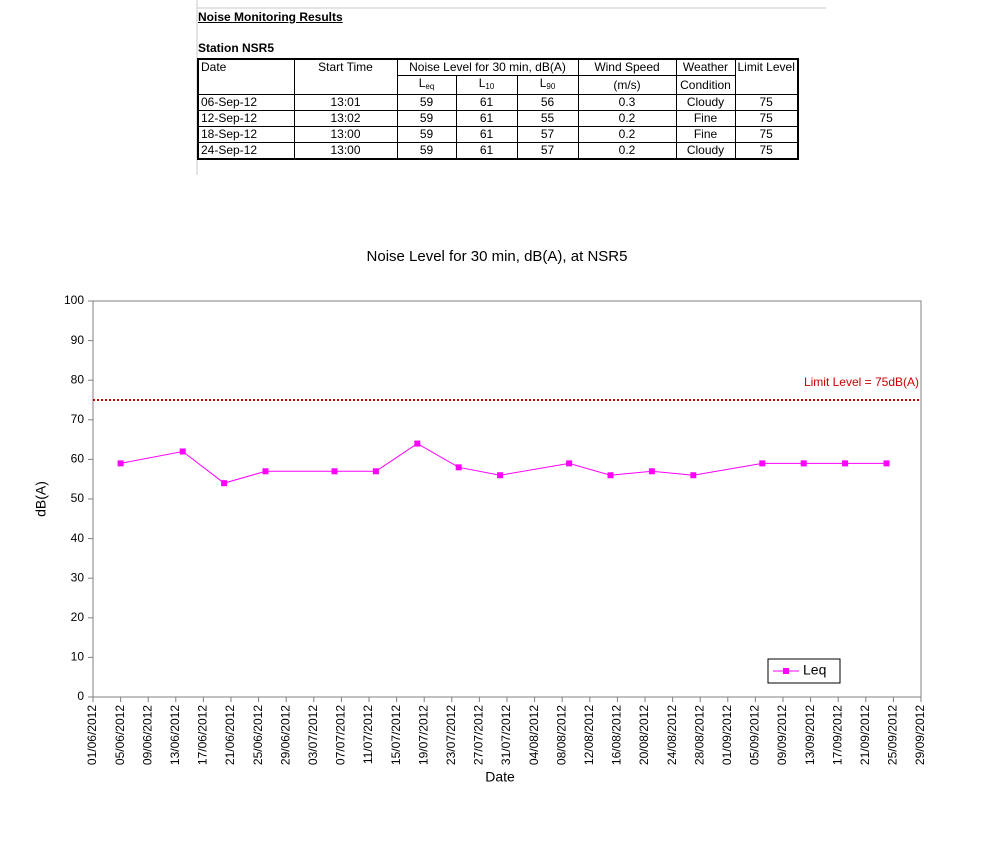 The width and height of the screenshot is (983, 862). I want to click on sub-header-cell: L10, so click(486, 85).